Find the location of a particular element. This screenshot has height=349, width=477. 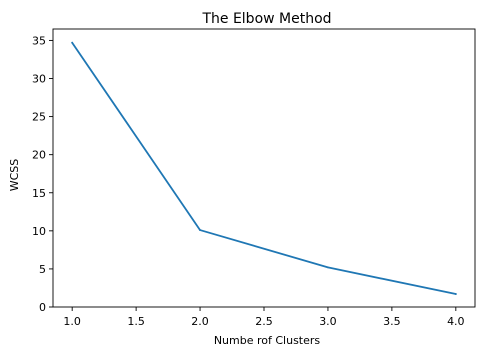

x-tick-label: 1.5 is located at coordinates (136, 321).